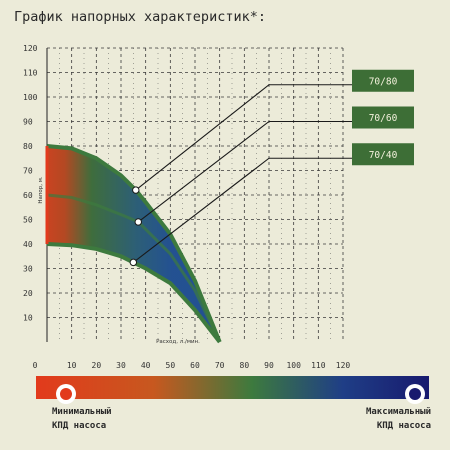  What do you see at coordinates (28, 220) in the screenshot?
I see `y-tick-label: 50` at bounding box center [28, 220].